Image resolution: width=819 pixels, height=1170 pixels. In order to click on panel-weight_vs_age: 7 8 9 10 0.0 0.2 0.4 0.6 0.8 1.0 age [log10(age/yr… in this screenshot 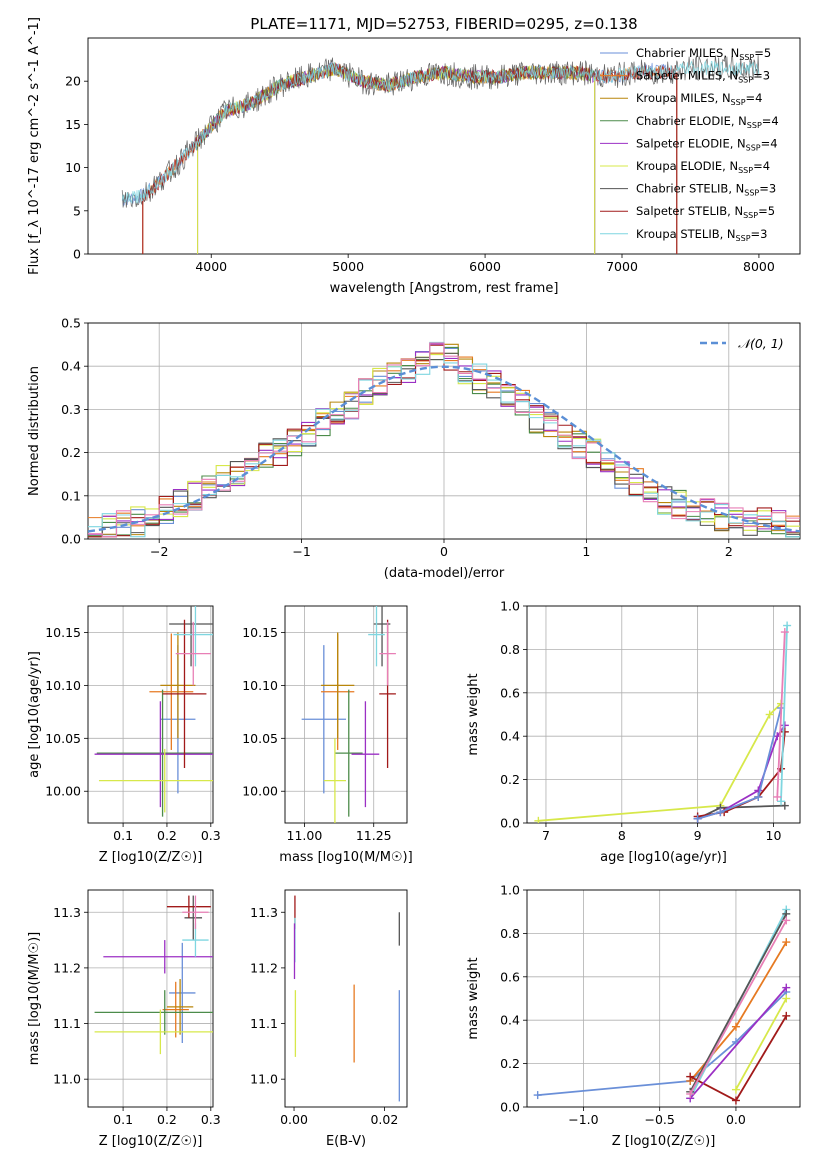, I will do `click(633, 732)`.